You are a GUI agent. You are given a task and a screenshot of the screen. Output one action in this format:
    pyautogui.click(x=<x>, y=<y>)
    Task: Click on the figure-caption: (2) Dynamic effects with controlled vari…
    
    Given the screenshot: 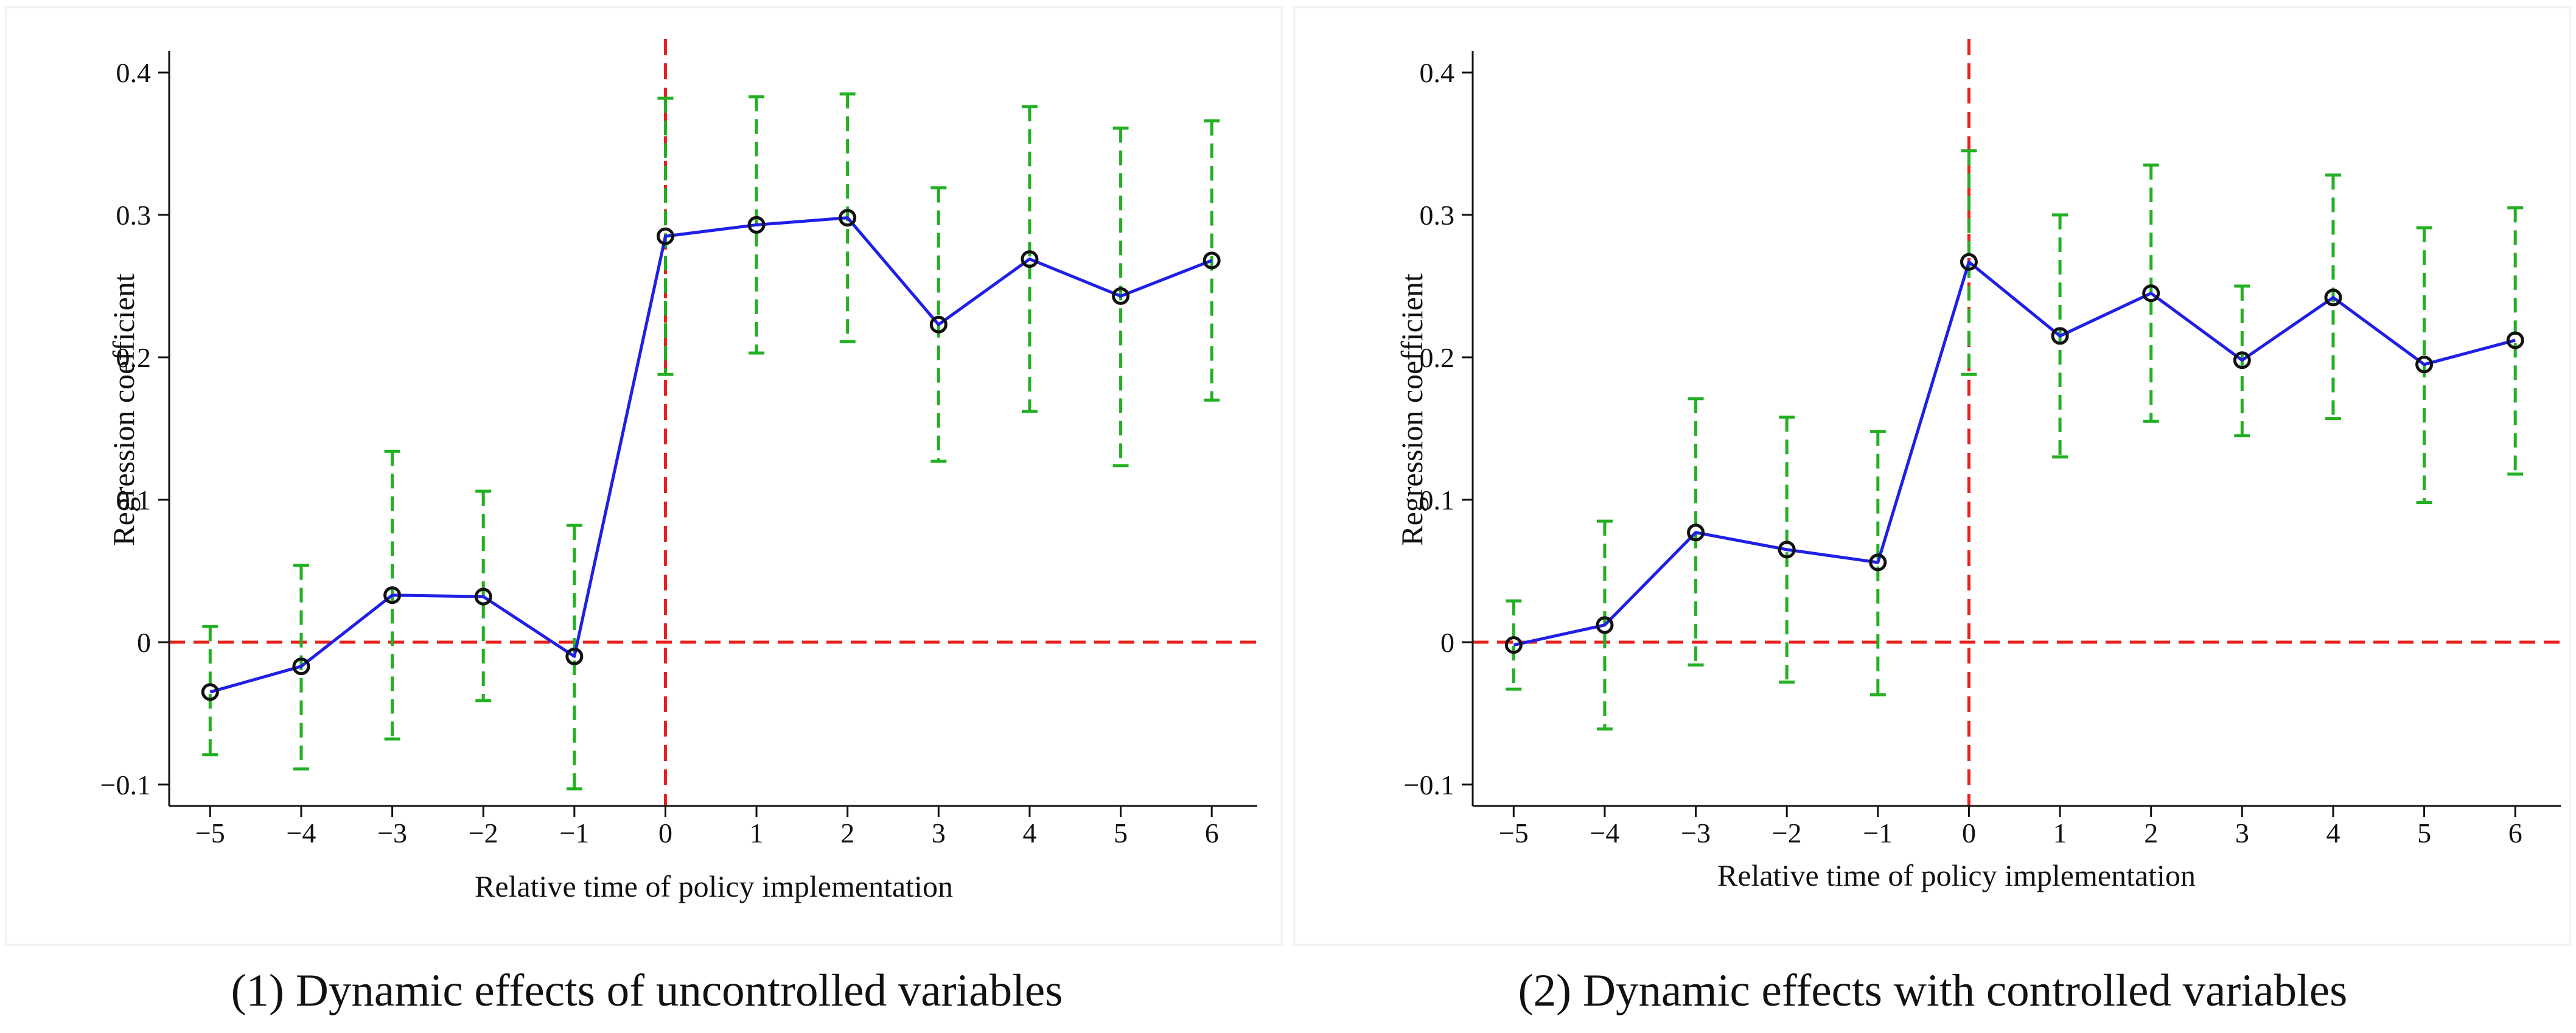 What is the action you would take?
    pyautogui.click(x=1933, y=991)
    